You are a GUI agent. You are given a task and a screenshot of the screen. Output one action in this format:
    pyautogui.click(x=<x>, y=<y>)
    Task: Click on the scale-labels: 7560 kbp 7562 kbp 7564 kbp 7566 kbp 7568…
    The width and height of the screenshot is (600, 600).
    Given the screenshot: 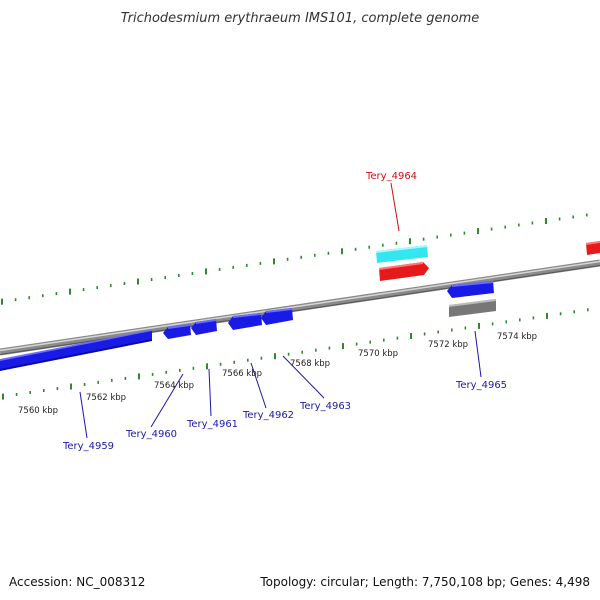 What is the action you would take?
    pyautogui.click(x=277, y=374)
    